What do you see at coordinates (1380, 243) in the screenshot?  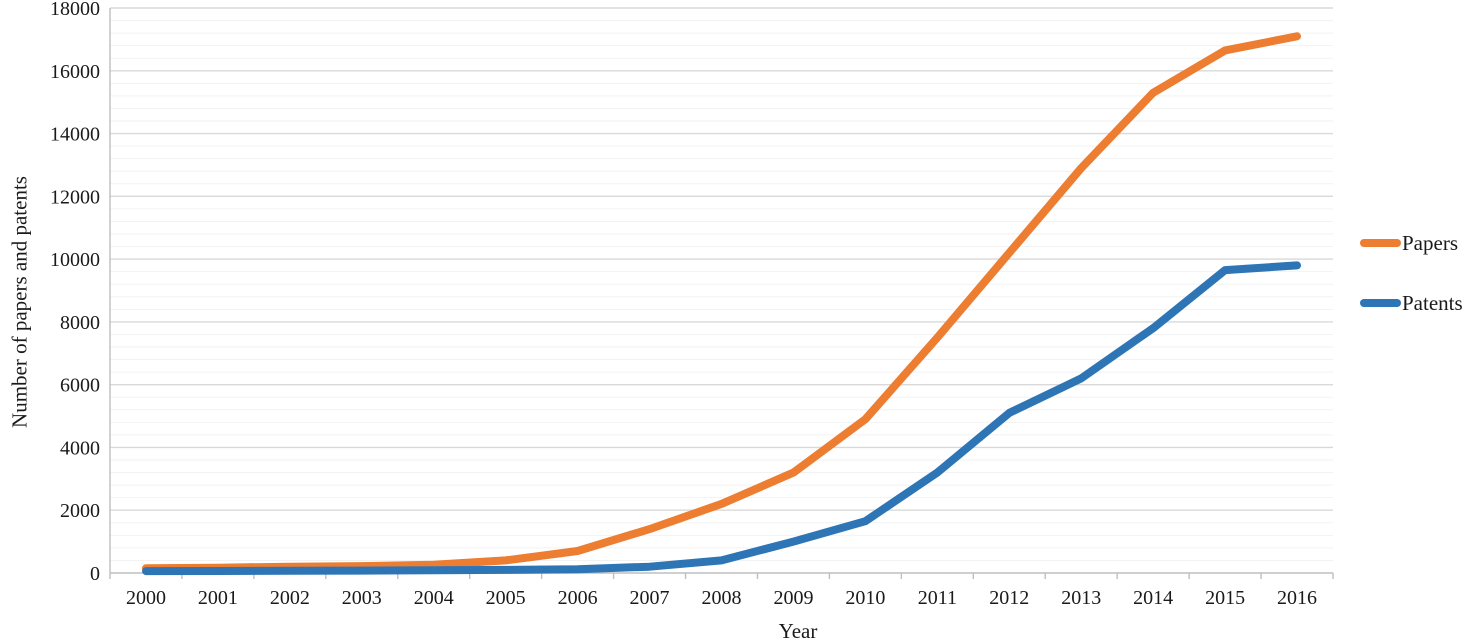 I see `papers-line-swatch` at bounding box center [1380, 243].